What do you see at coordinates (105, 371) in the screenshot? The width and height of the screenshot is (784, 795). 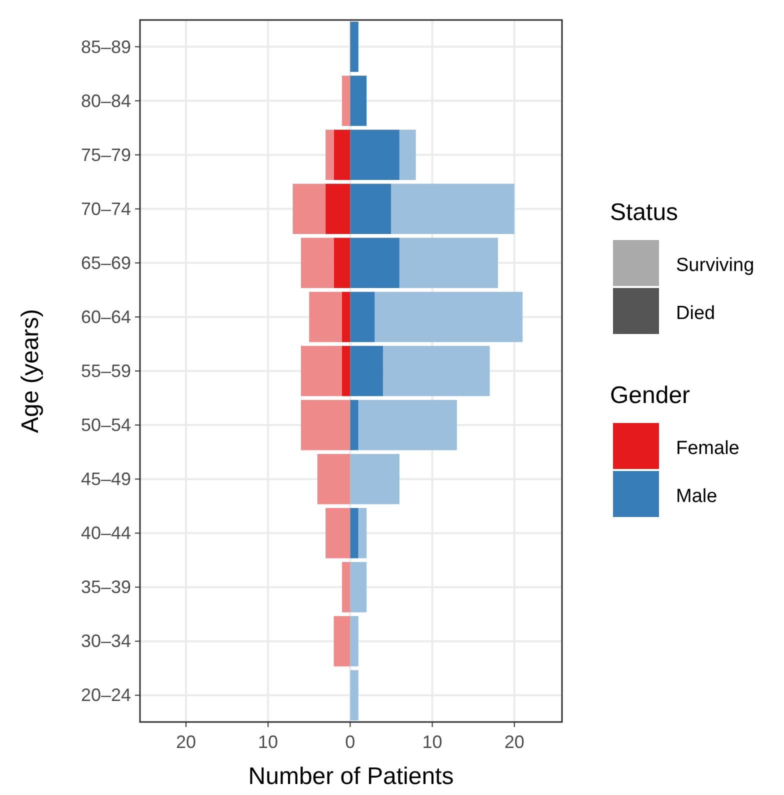 I see `y-tick-label: 55–59` at bounding box center [105, 371].